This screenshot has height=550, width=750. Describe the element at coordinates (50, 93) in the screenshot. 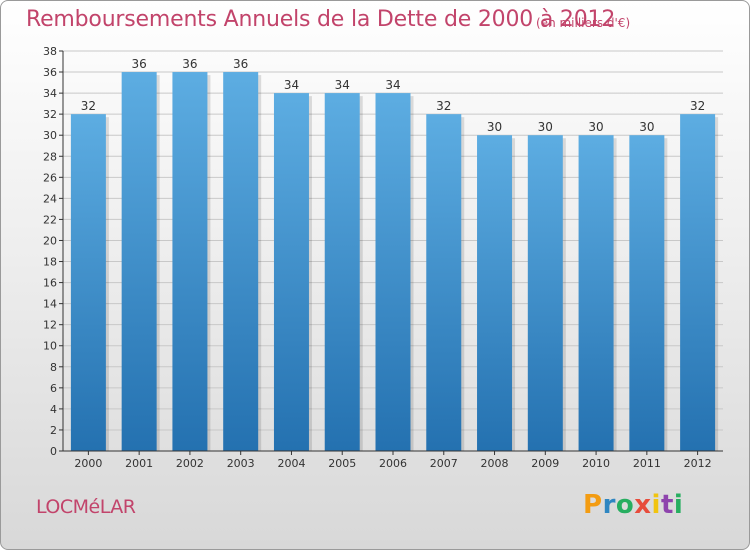

I see `y-tick-label: 34` at that location.